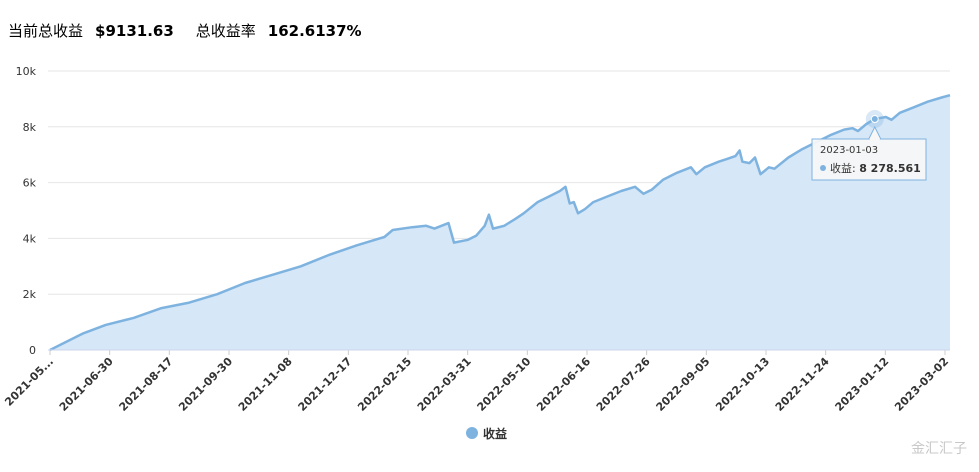  What do you see at coordinates (324, 384) in the screenshot?
I see `x-tick-label: 2021-12-17` at bounding box center [324, 384].